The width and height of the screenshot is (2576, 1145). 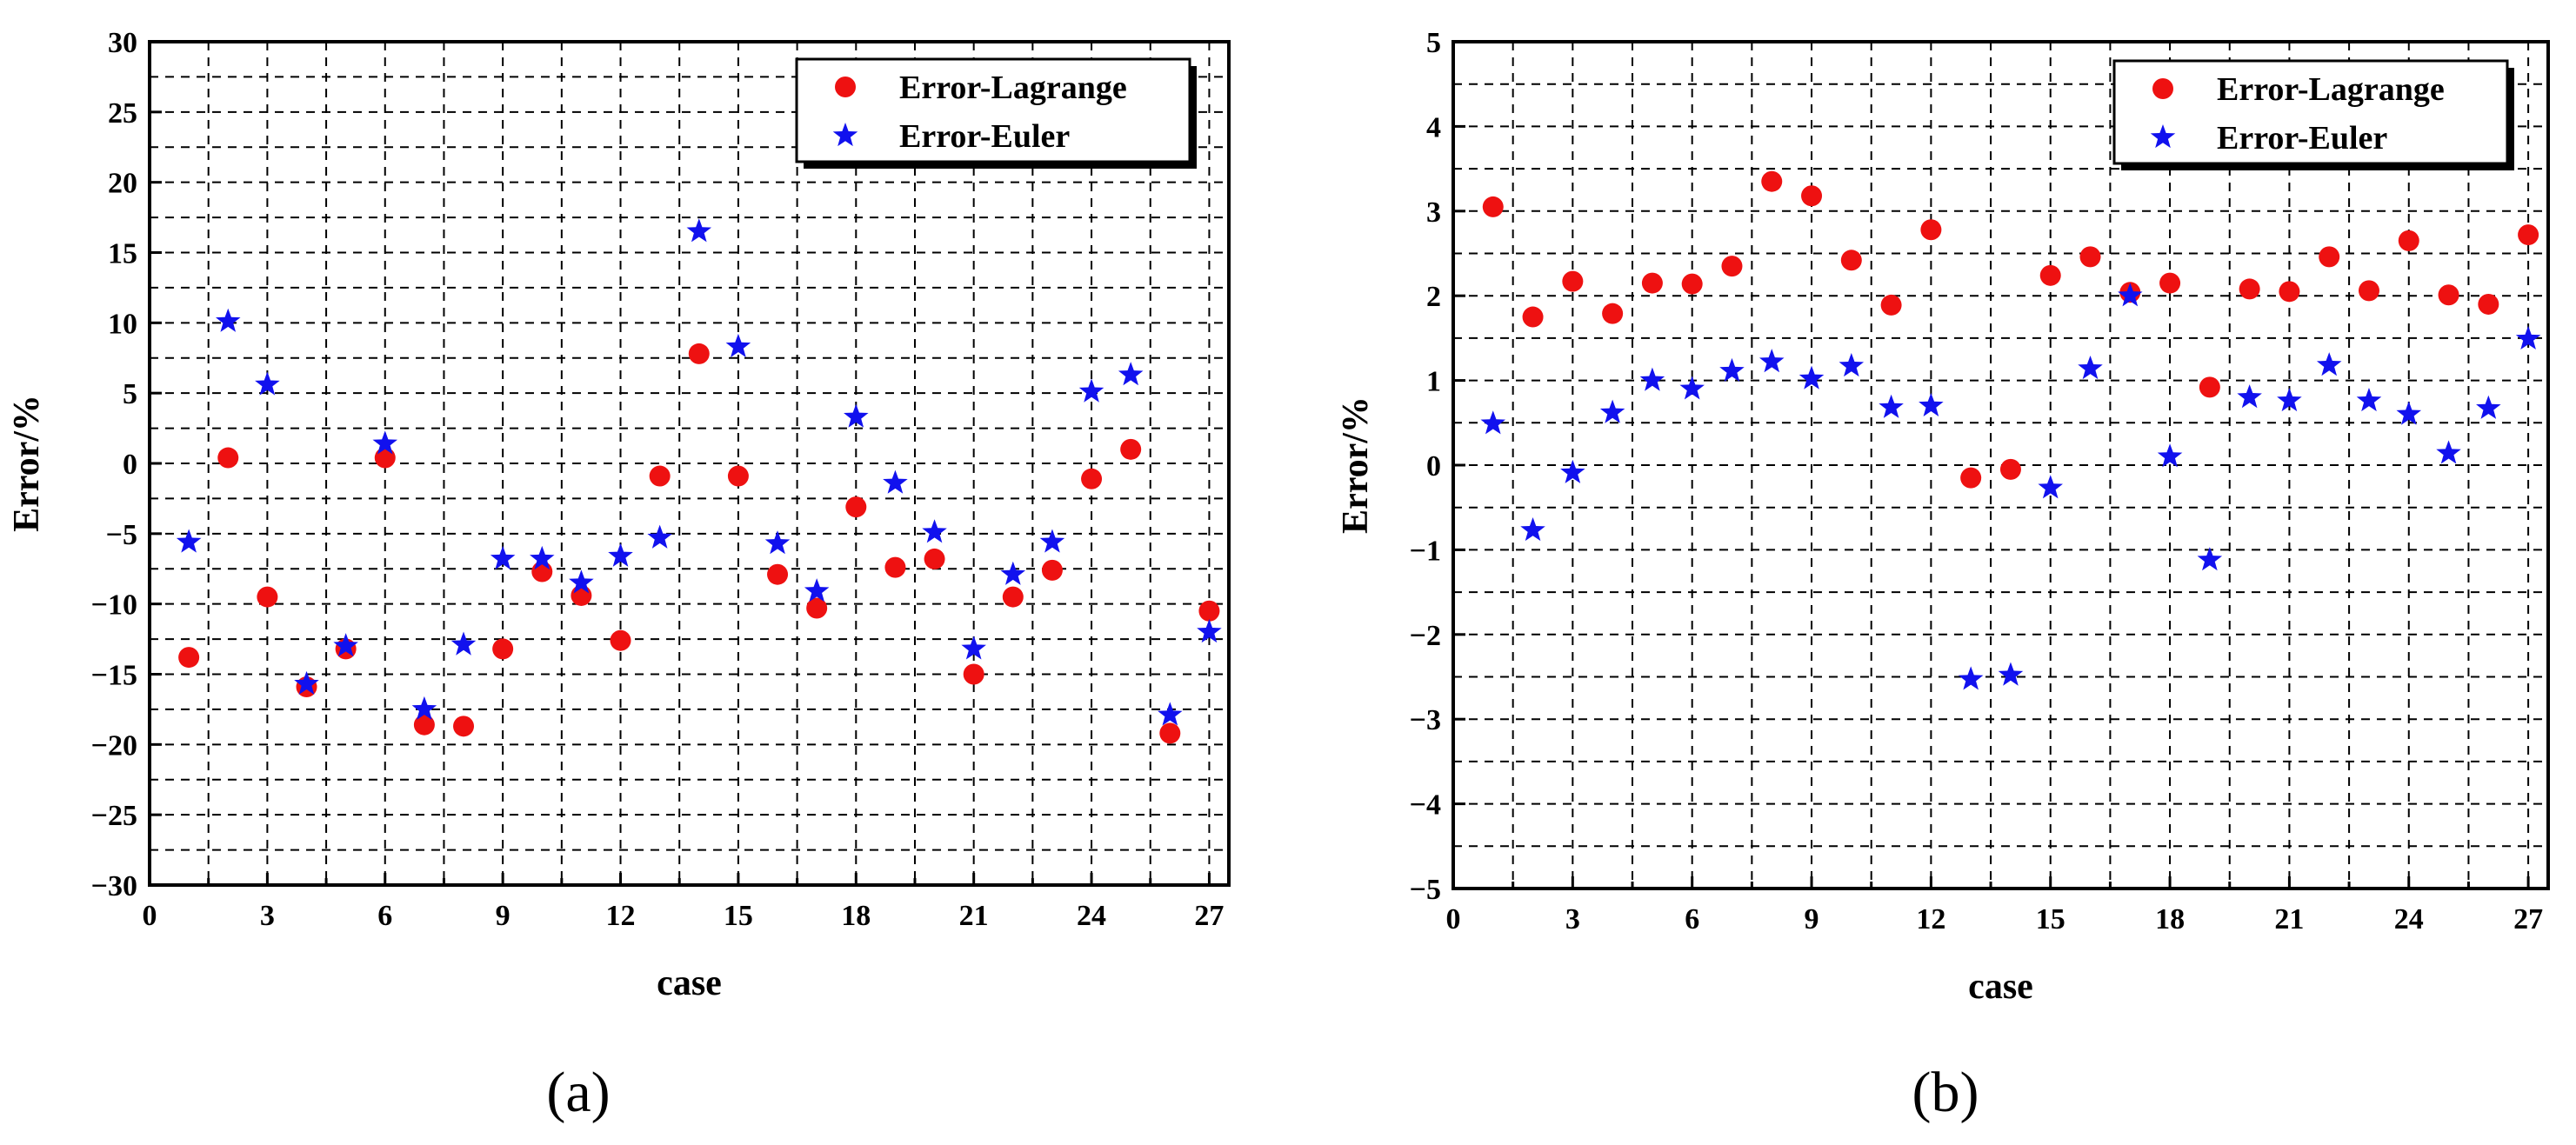 What do you see at coordinates (27, 463) in the screenshot?
I see `y-axis-title: Error/%` at bounding box center [27, 463].